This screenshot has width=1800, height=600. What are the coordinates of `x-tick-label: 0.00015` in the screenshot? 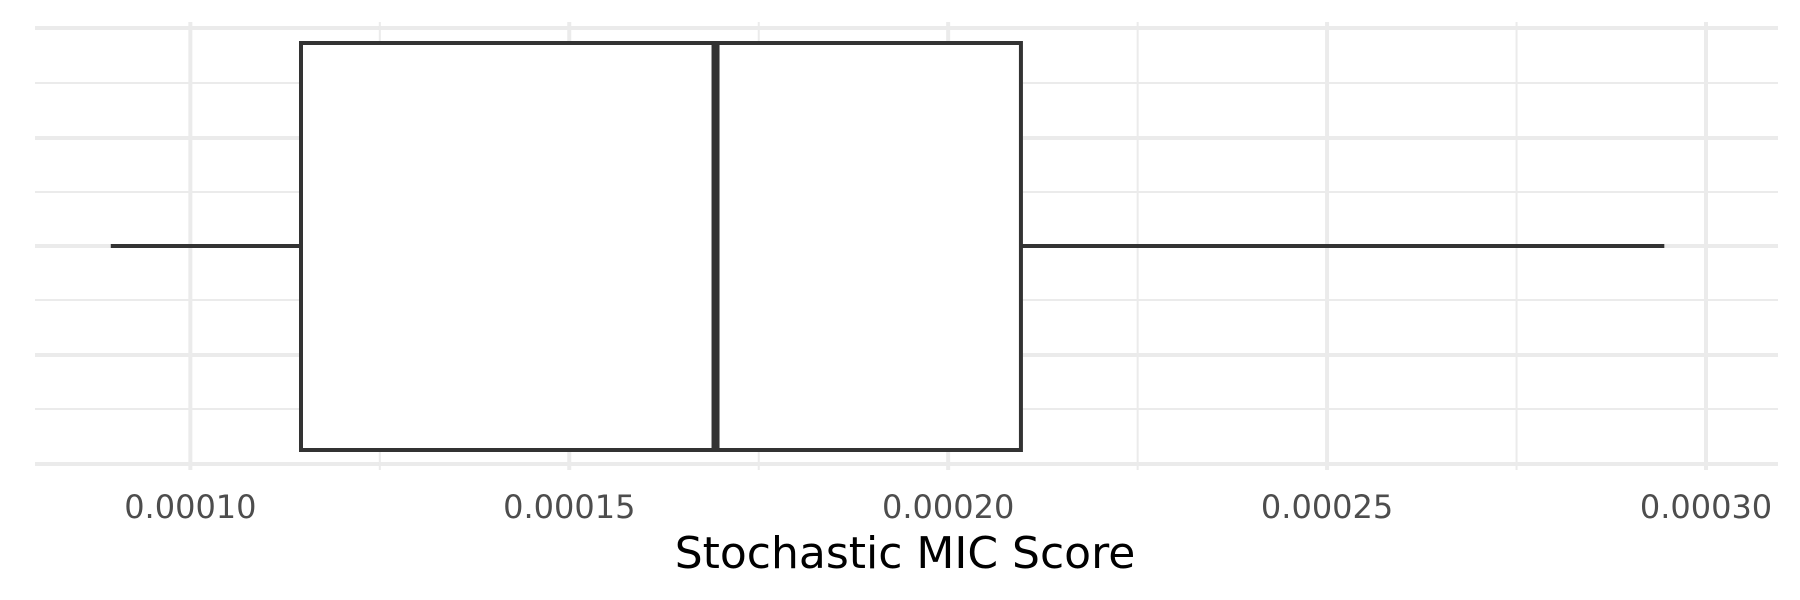 It's located at (569, 507).